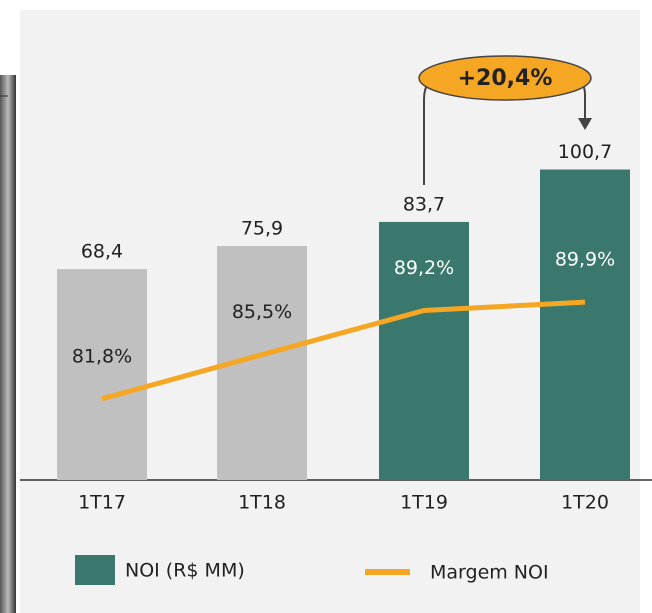  I want to click on legend-swatch, so click(95, 570).